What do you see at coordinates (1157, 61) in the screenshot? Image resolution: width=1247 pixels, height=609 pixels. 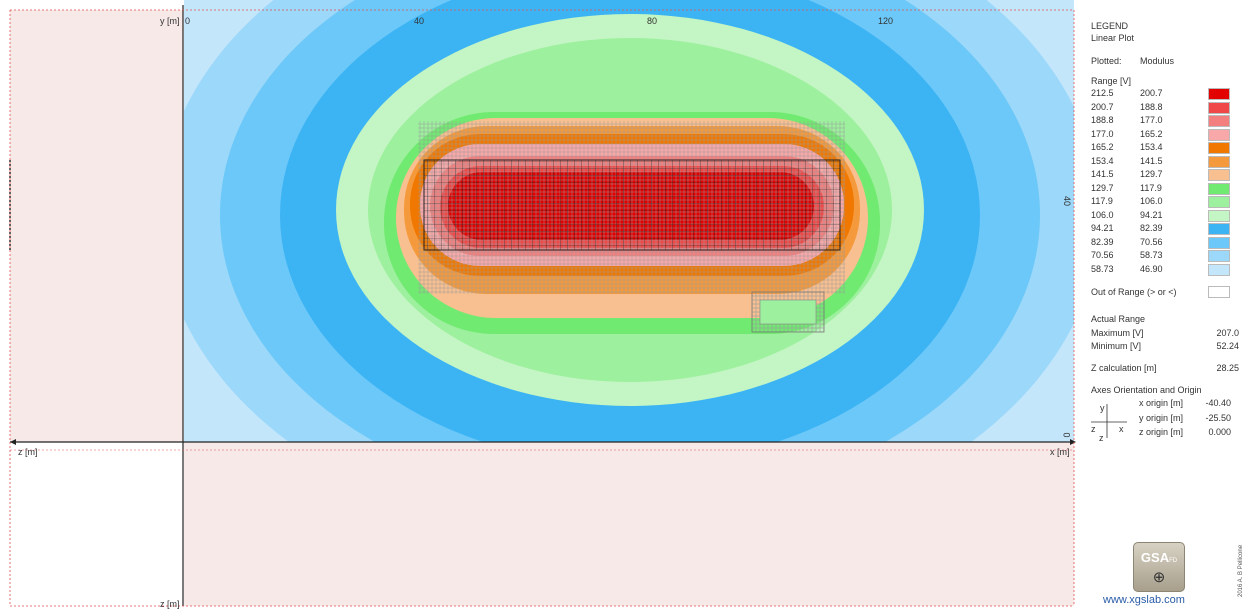 I see `plotted-value: Modulus` at bounding box center [1157, 61].